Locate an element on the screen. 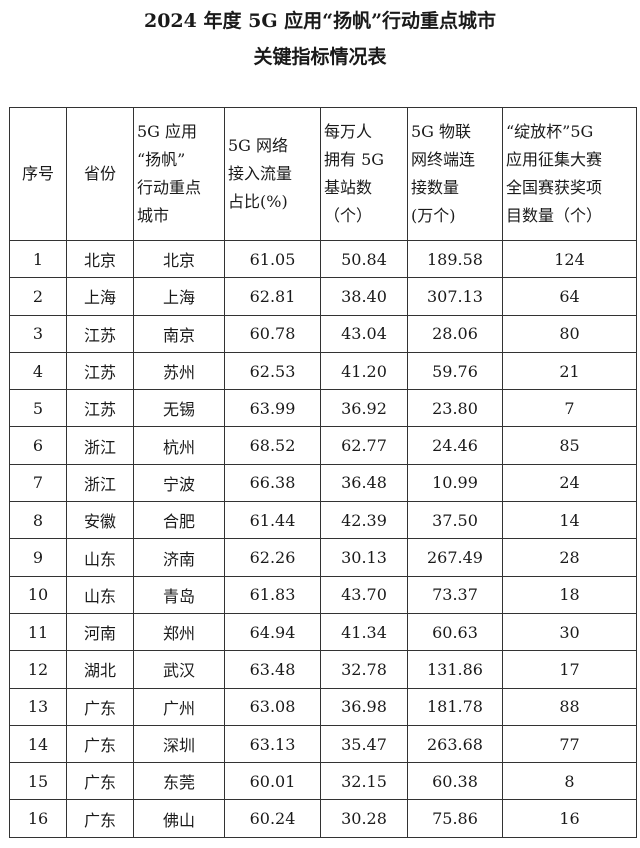 Image resolution: width=640 pixels, height=848 pixels. cell-base-stations: 30.28 is located at coordinates (364, 818).